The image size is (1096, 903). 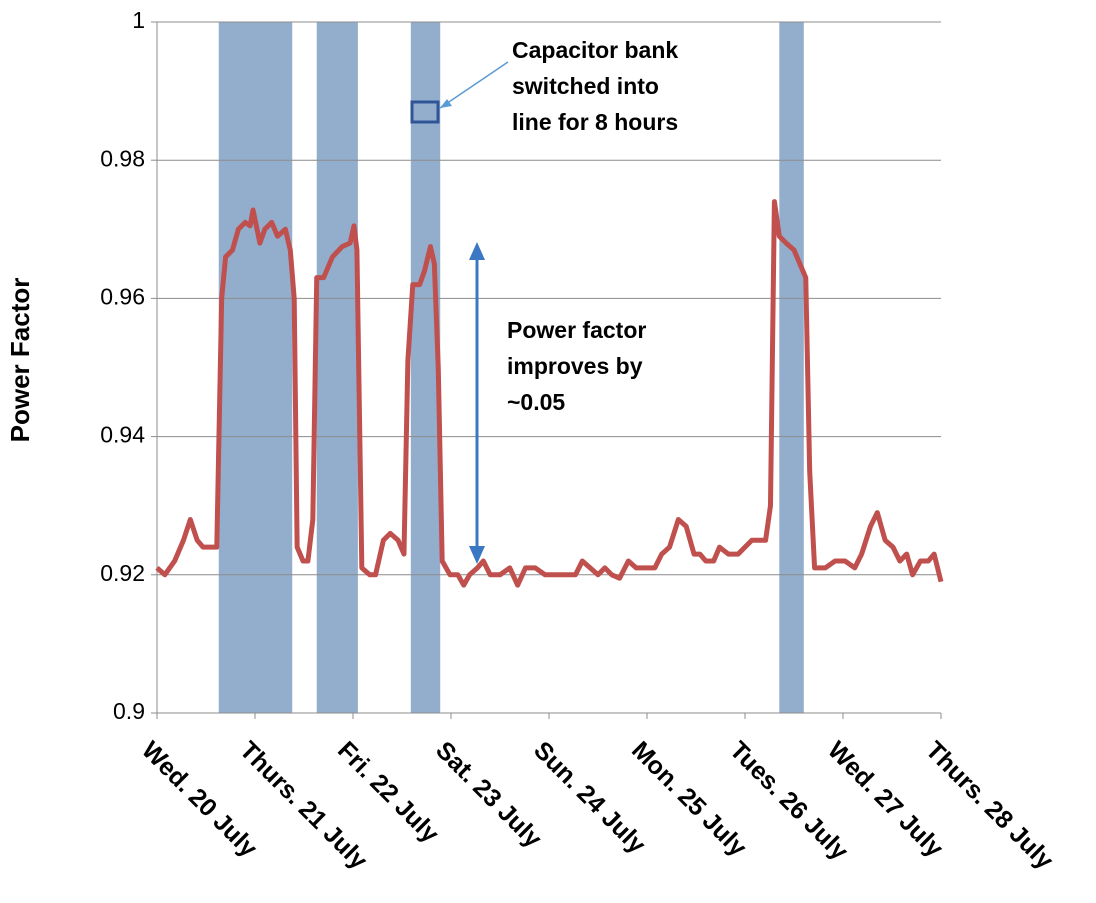 What do you see at coordinates (585, 86) in the screenshot?
I see `annotation-text: switched into` at bounding box center [585, 86].